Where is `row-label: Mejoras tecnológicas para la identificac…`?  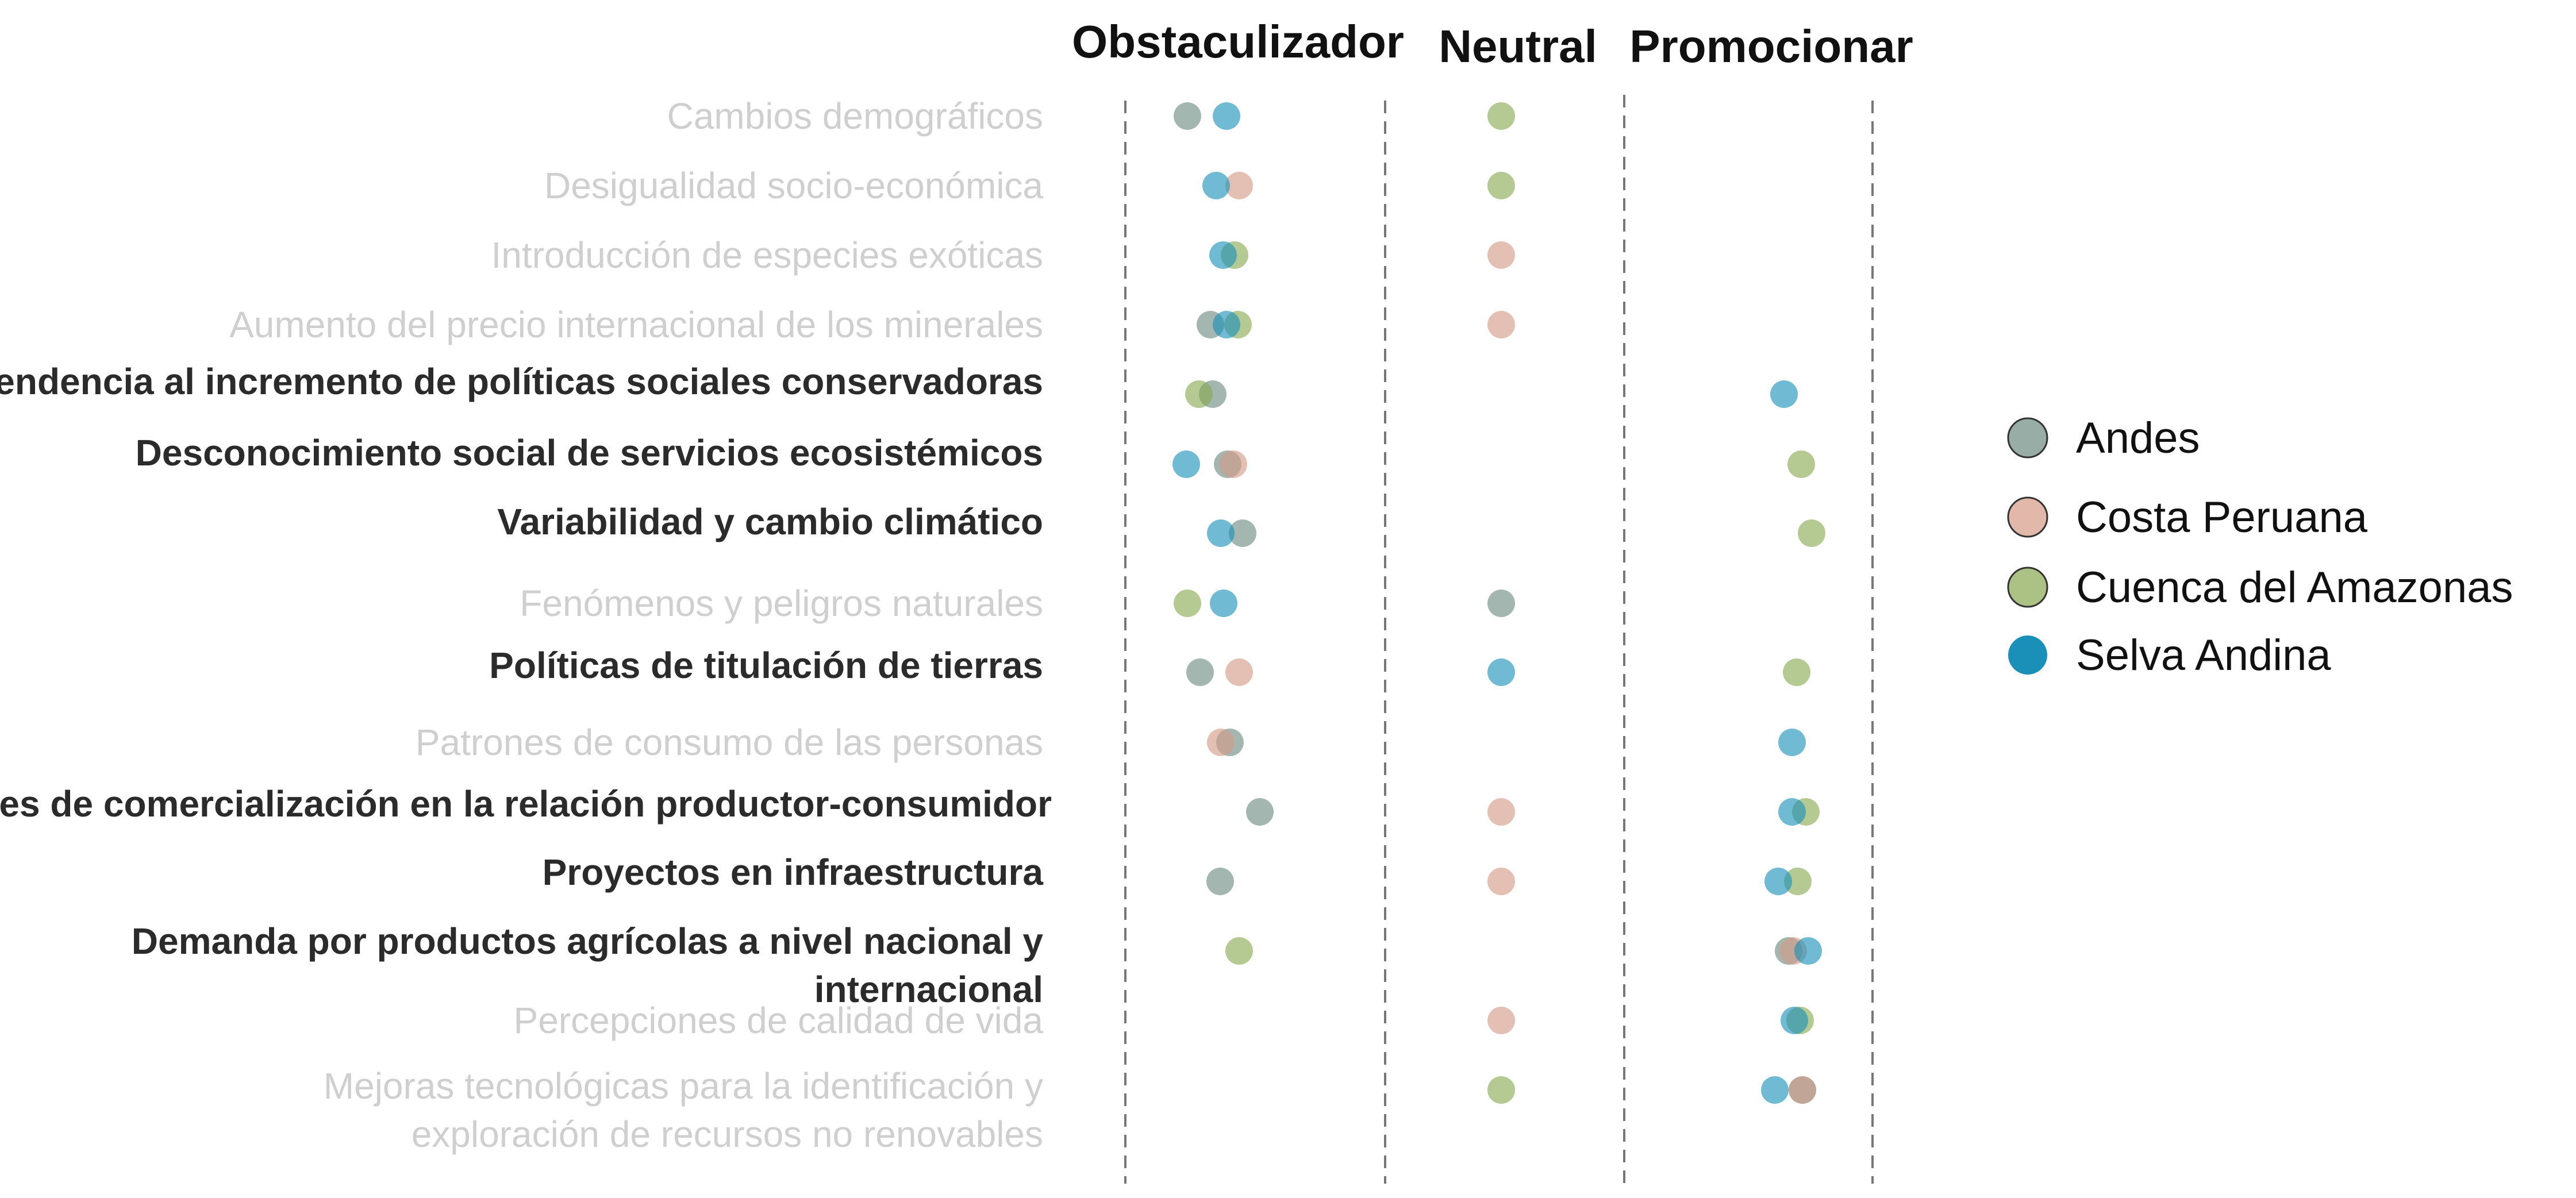
row-label: Mejoras tecnológicas para la identificac… is located at coordinates (683, 1110).